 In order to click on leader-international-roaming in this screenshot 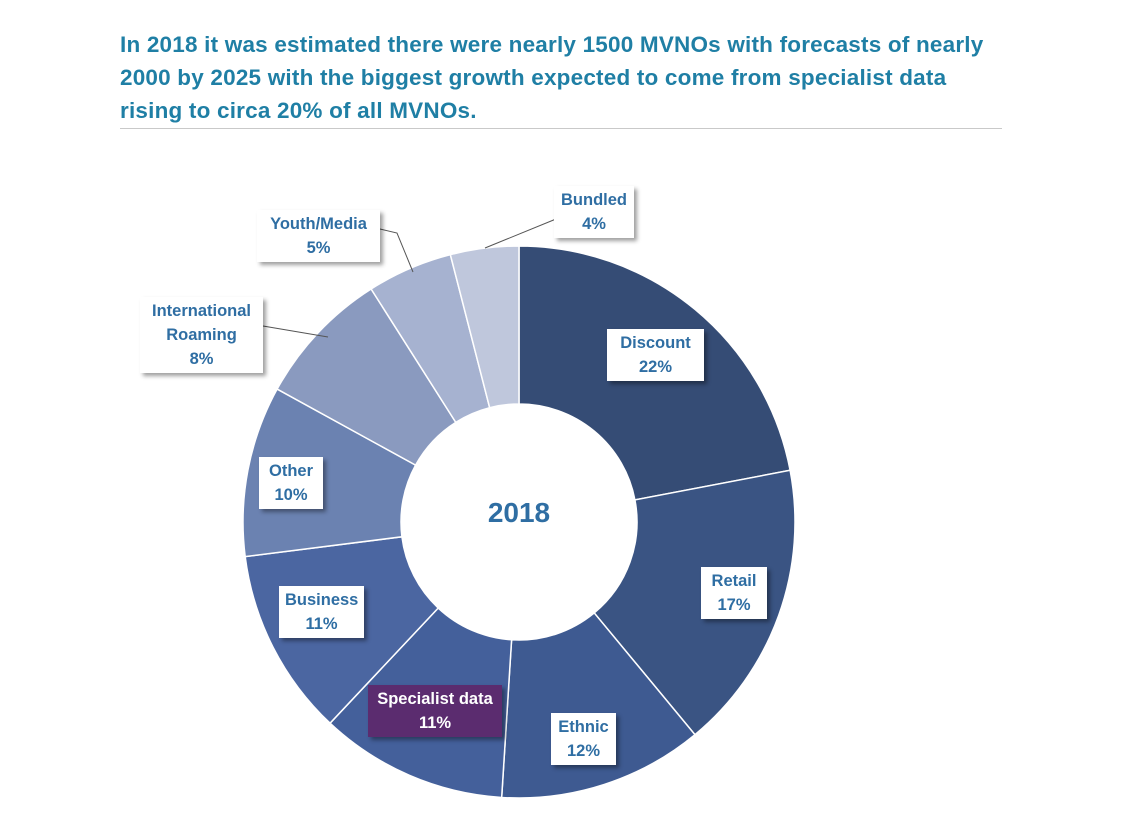, I will do `click(295, 331)`.